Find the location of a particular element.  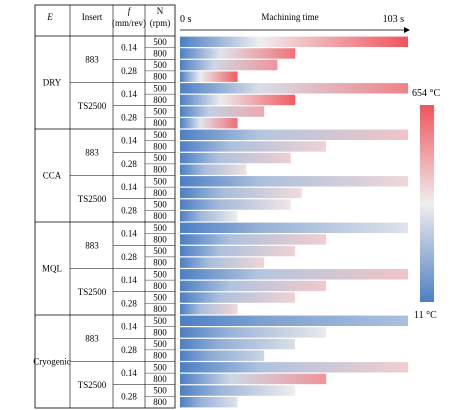

colorbar-min-label: 11 °C is located at coordinates (425, 315).